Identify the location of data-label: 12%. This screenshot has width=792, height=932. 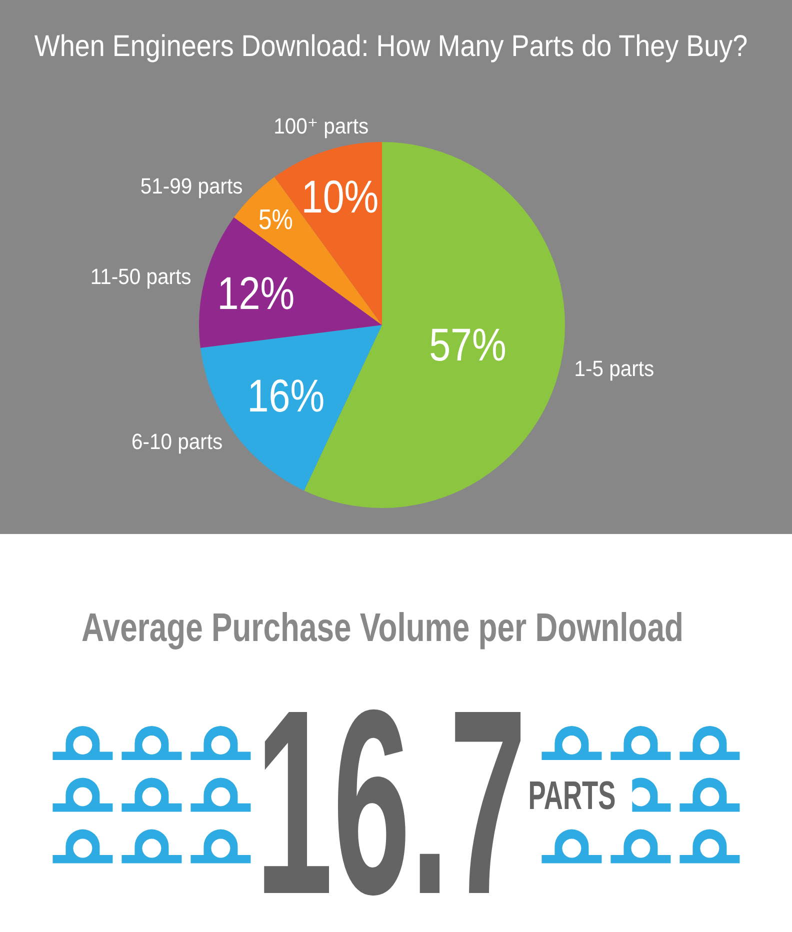
(256, 293).